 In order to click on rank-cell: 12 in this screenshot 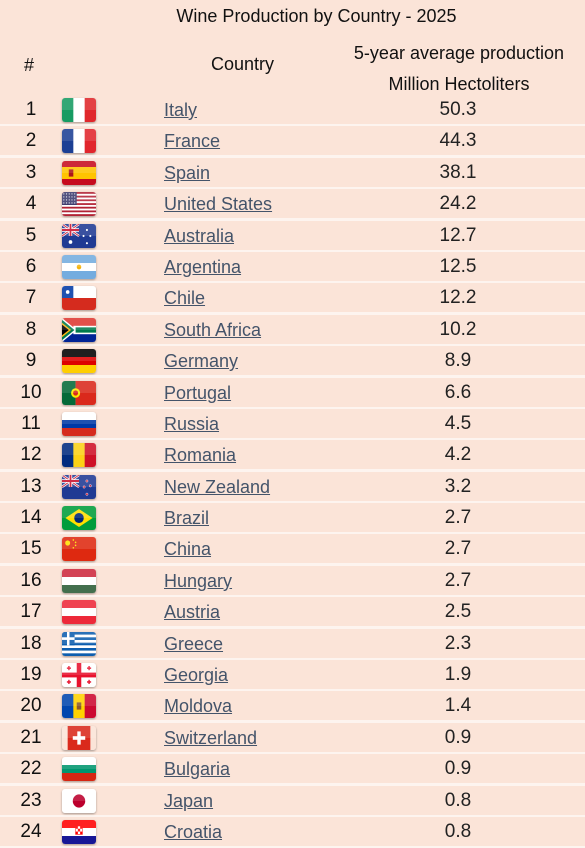, I will do `click(31, 455)`.